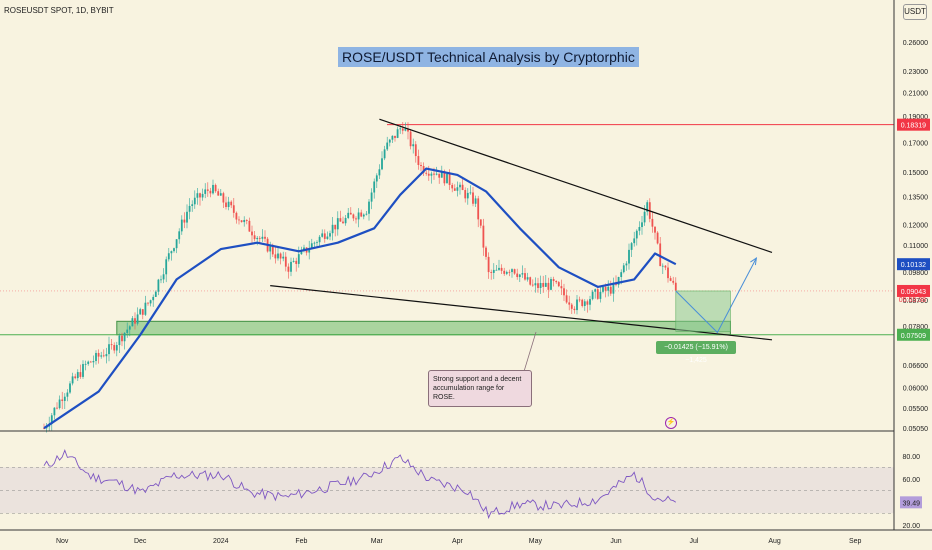 This screenshot has height=550, width=932. What do you see at coordinates (911, 480) in the screenshot?
I see `rsi-tick-label: 60.00` at bounding box center [911, 480].